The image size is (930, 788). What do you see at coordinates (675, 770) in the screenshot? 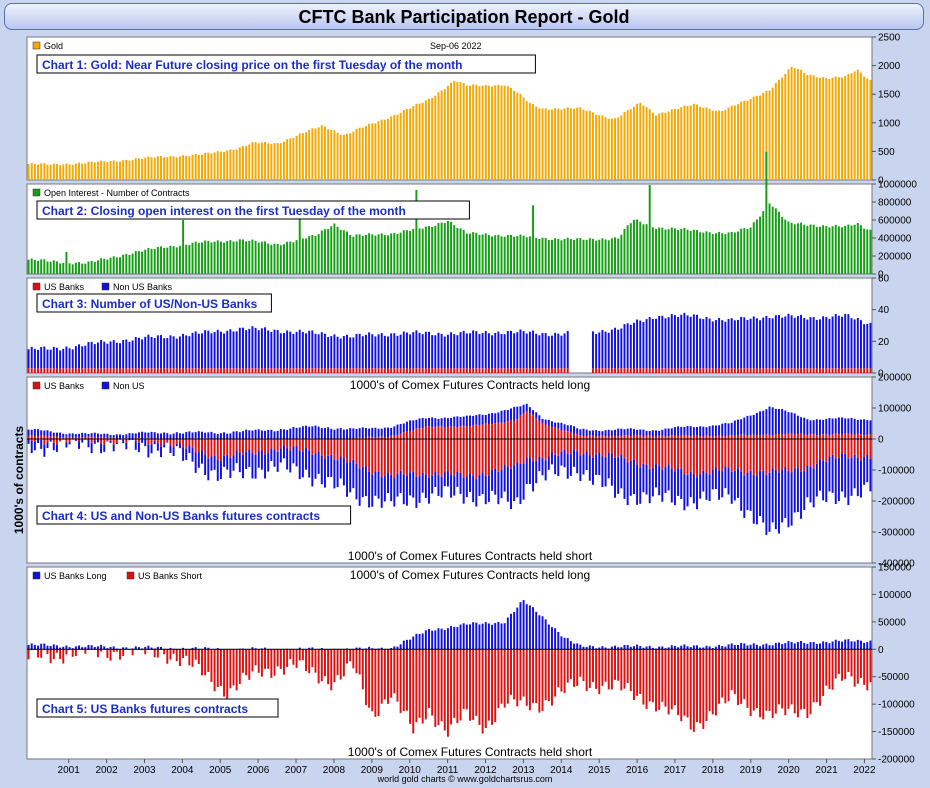
I see `x-tick-label: 2017` at bounding box center [675, 770].